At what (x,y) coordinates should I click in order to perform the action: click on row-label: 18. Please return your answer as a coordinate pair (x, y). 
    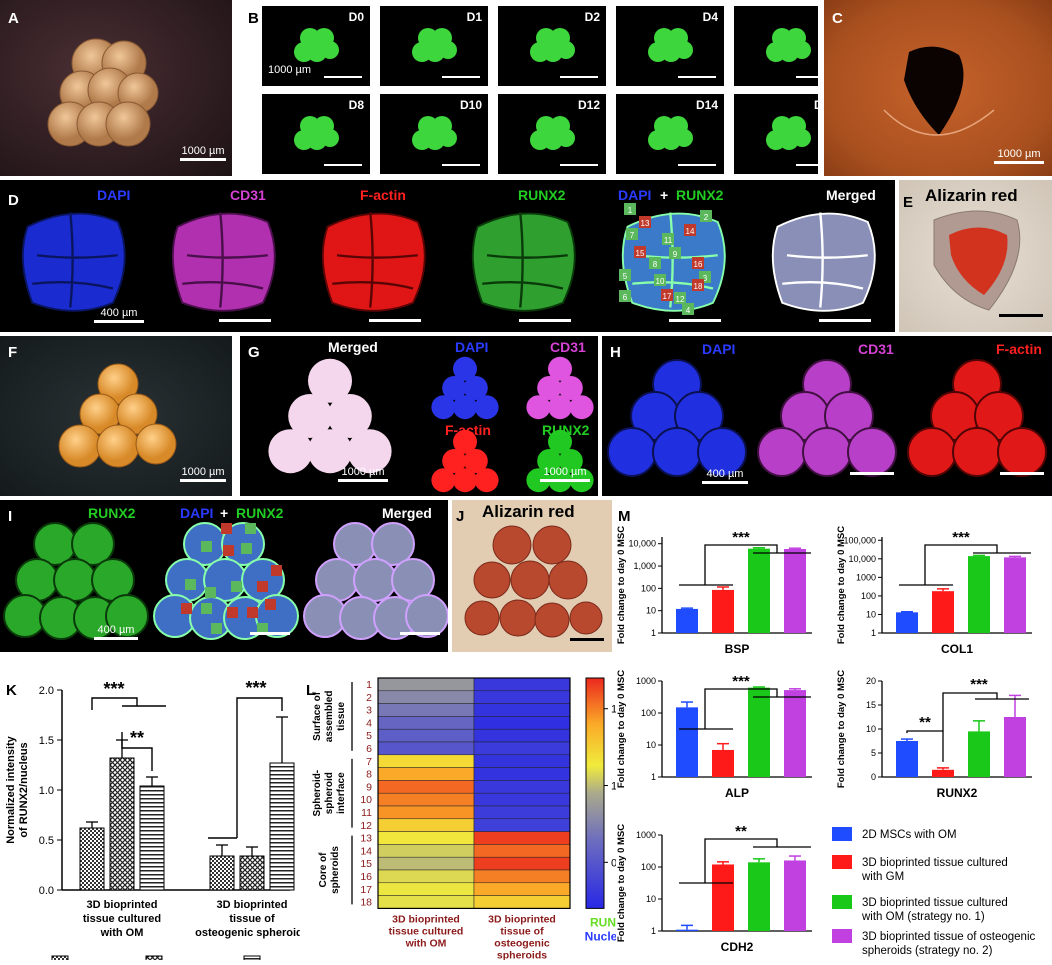
    Looking at the image, I should click on (366, 903).